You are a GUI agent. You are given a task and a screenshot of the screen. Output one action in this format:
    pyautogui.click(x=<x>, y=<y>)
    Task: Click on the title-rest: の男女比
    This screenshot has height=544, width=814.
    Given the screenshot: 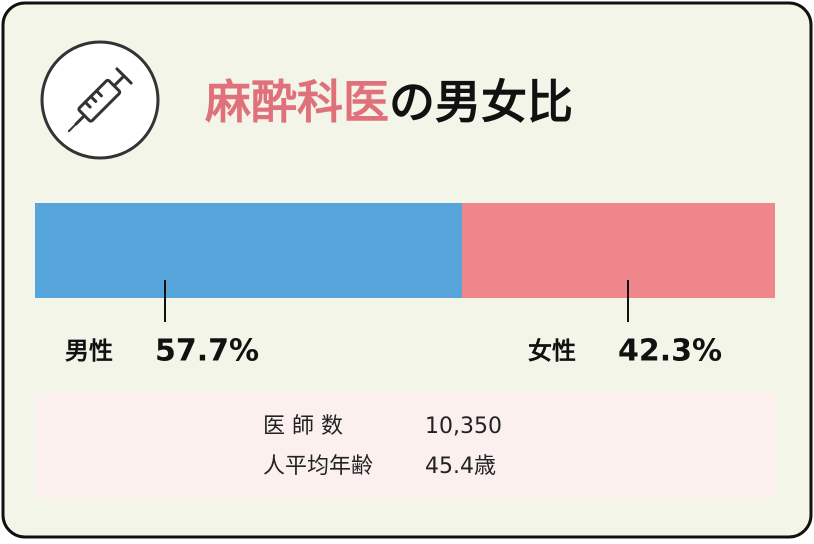 What is the action you would take?
    pyautogui.click(x=481, y=102)
    